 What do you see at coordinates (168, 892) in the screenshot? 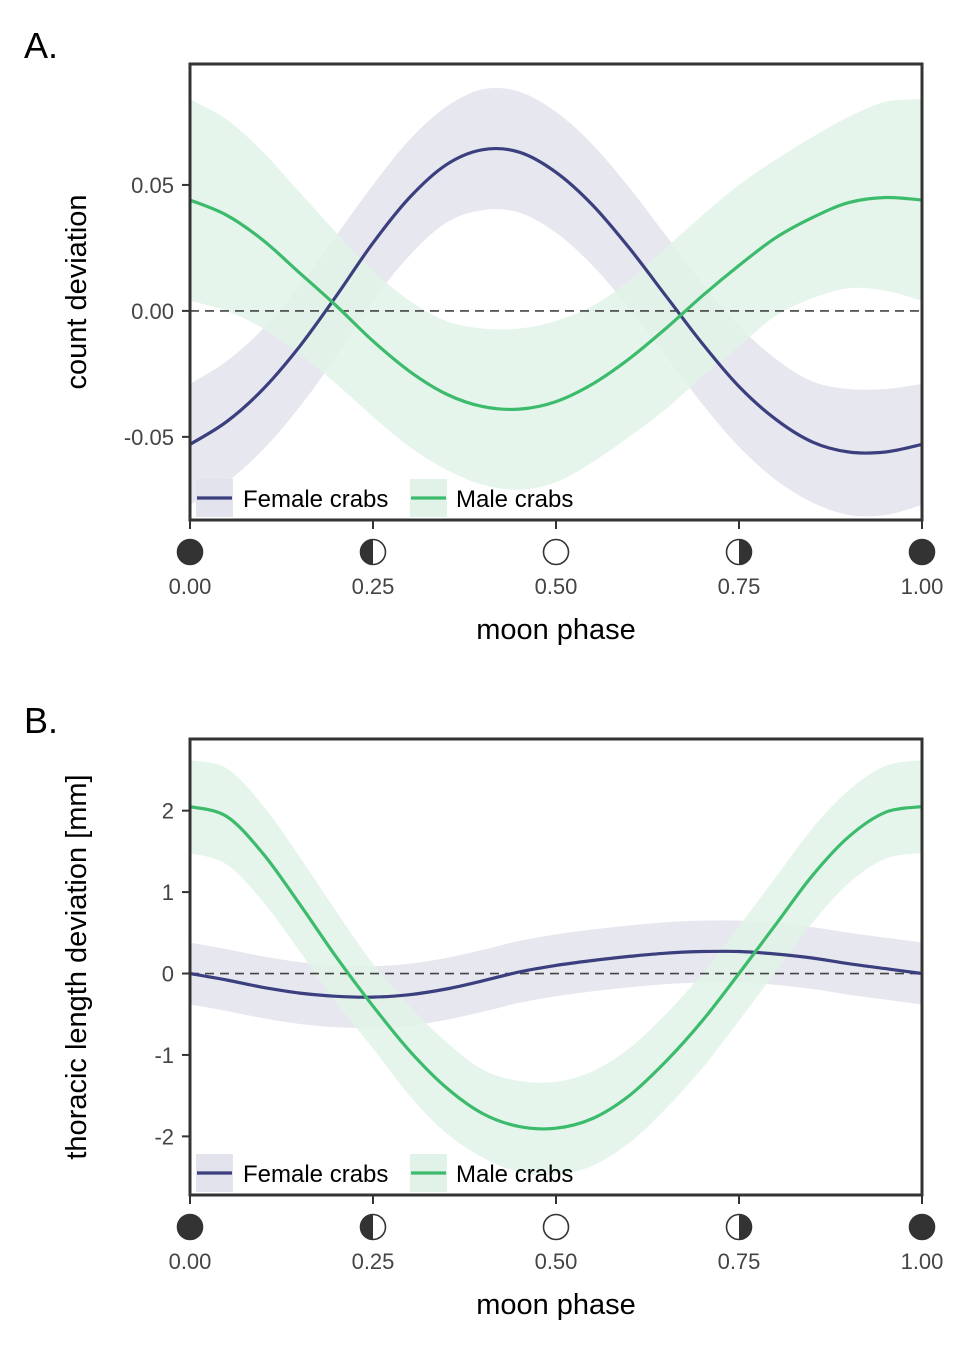
I see `y-tick-label: 1` at bounding box center [168, 892].